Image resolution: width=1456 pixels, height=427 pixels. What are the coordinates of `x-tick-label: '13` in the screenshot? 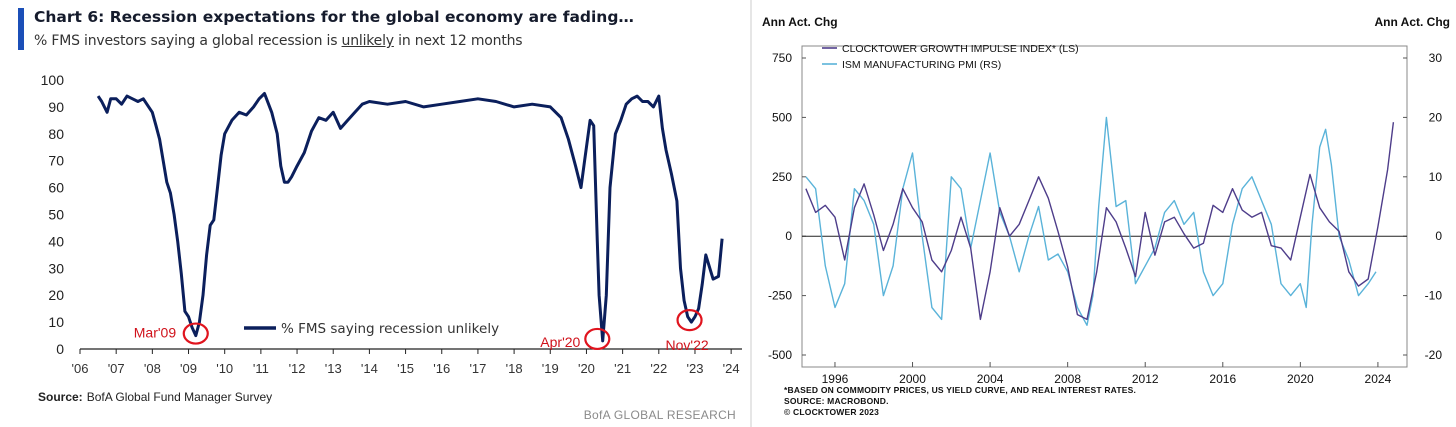 It's located at (333, 368).